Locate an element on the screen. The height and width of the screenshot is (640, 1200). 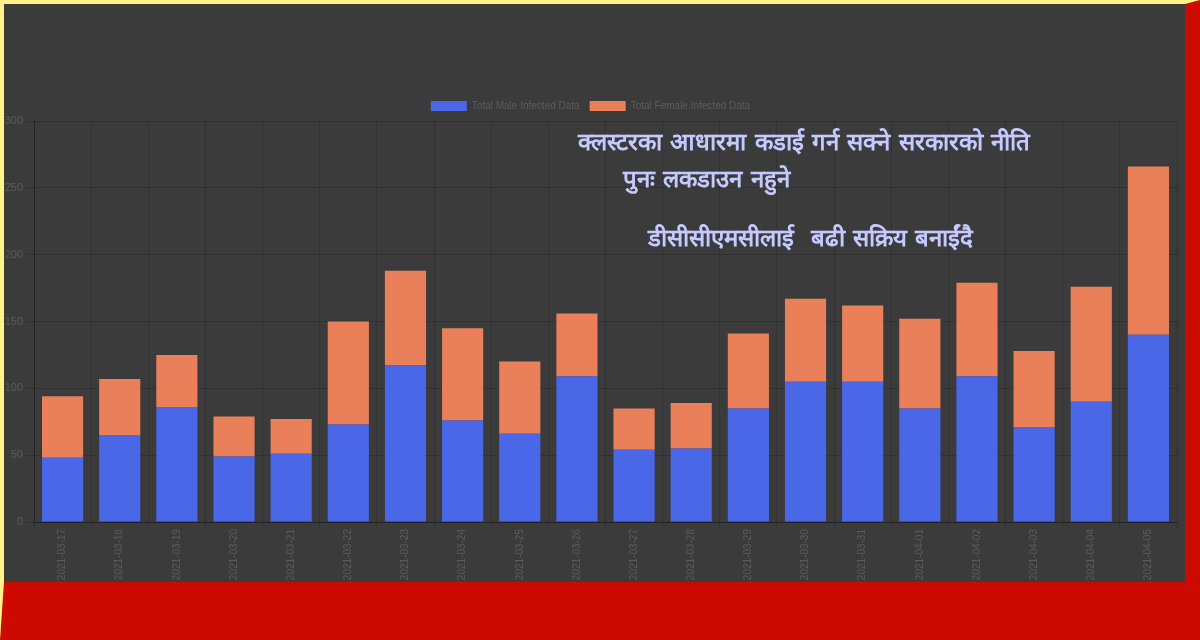
annotation: पुनः लकडाउन नहुने is located at coordinates (706, 179).